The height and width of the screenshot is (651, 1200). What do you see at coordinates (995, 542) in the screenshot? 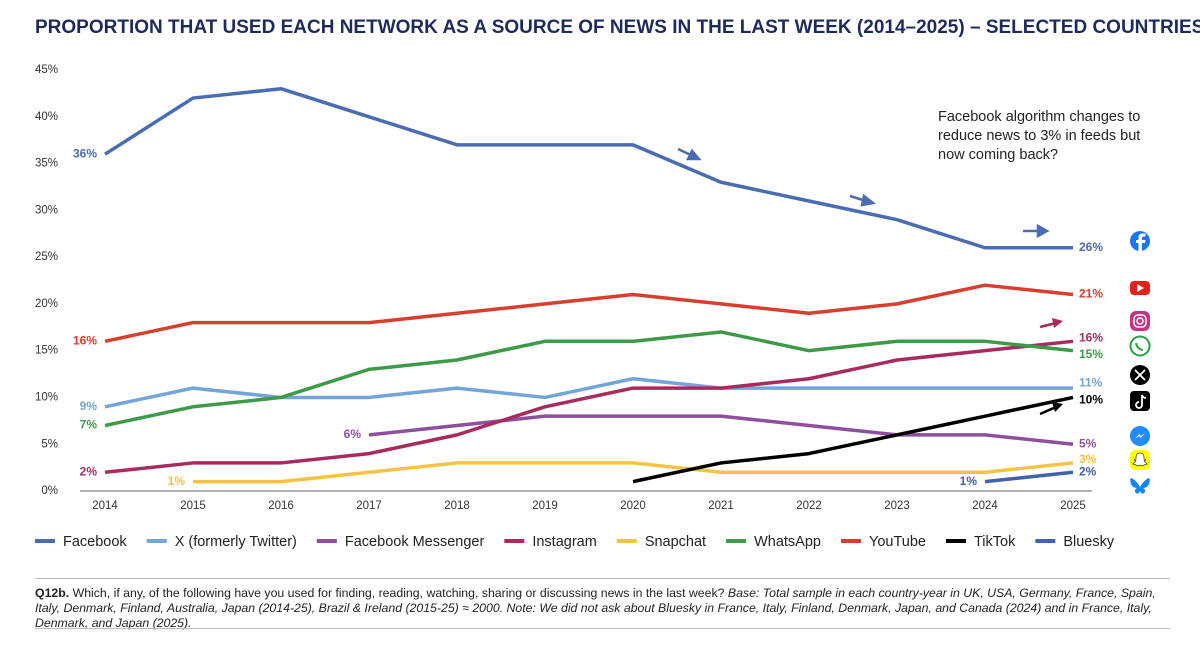
I see `legend-label: TikTok` at bounding box center [995, 542].